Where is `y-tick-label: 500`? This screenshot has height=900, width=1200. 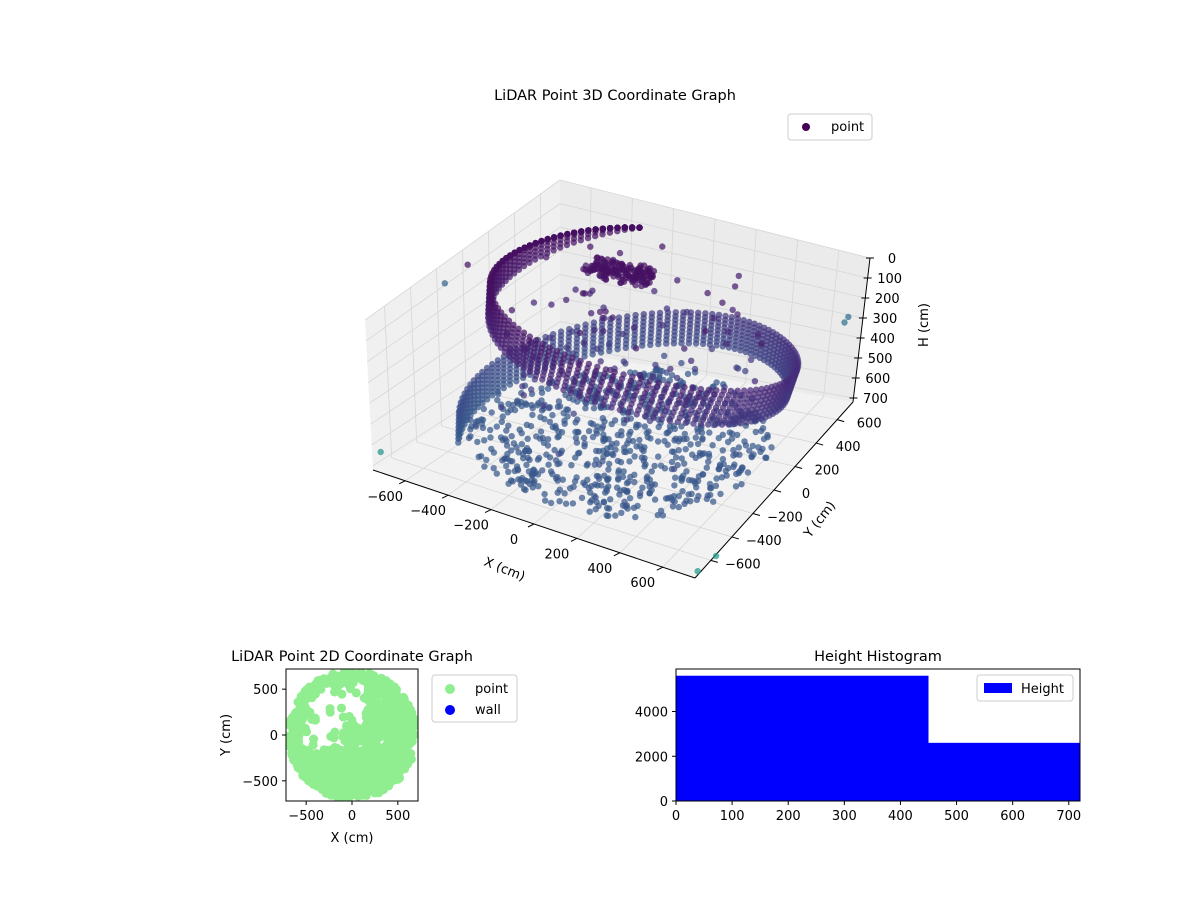
y-tick-label: 500 is located at coordinates (265, 690).